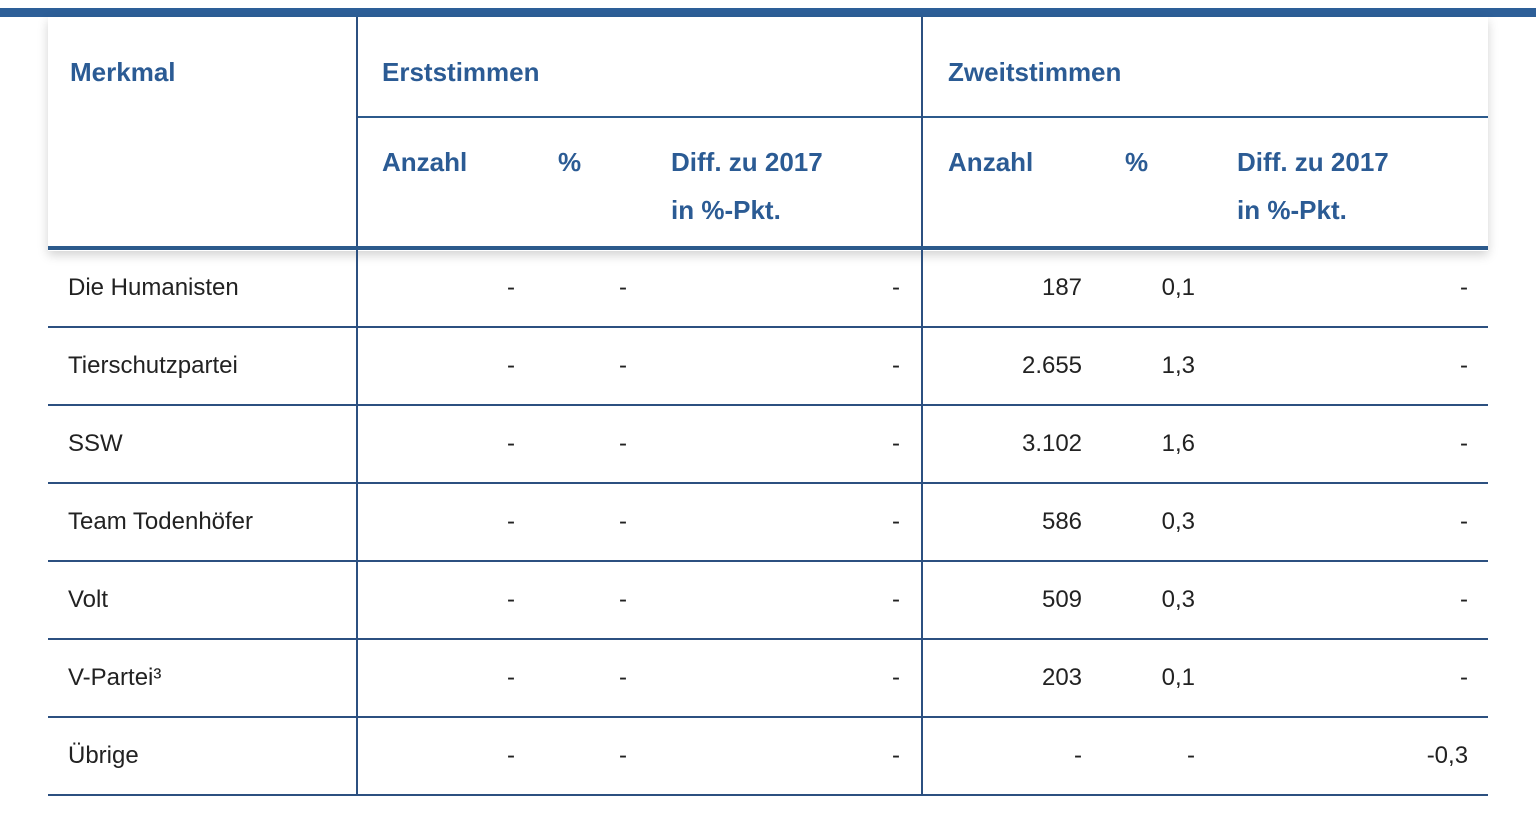  What do you see at coordinates (202, 444) in the screenshot?
I see `cell-name: SSW` at bounding box center [202, 444].